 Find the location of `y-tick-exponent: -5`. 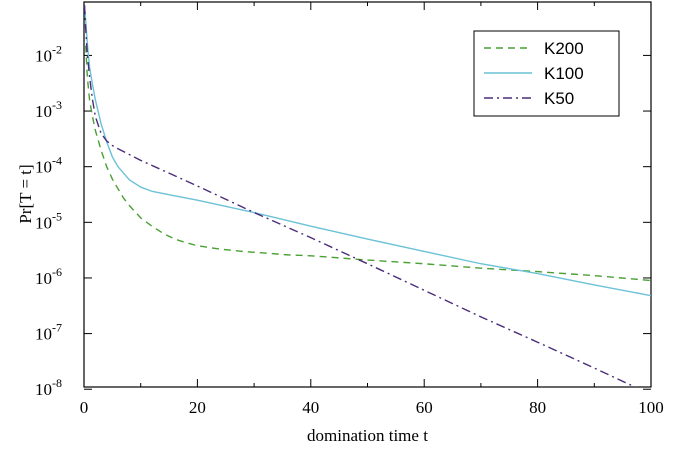

y-tick-exponent: -5 is located at coordinates (57, 216).